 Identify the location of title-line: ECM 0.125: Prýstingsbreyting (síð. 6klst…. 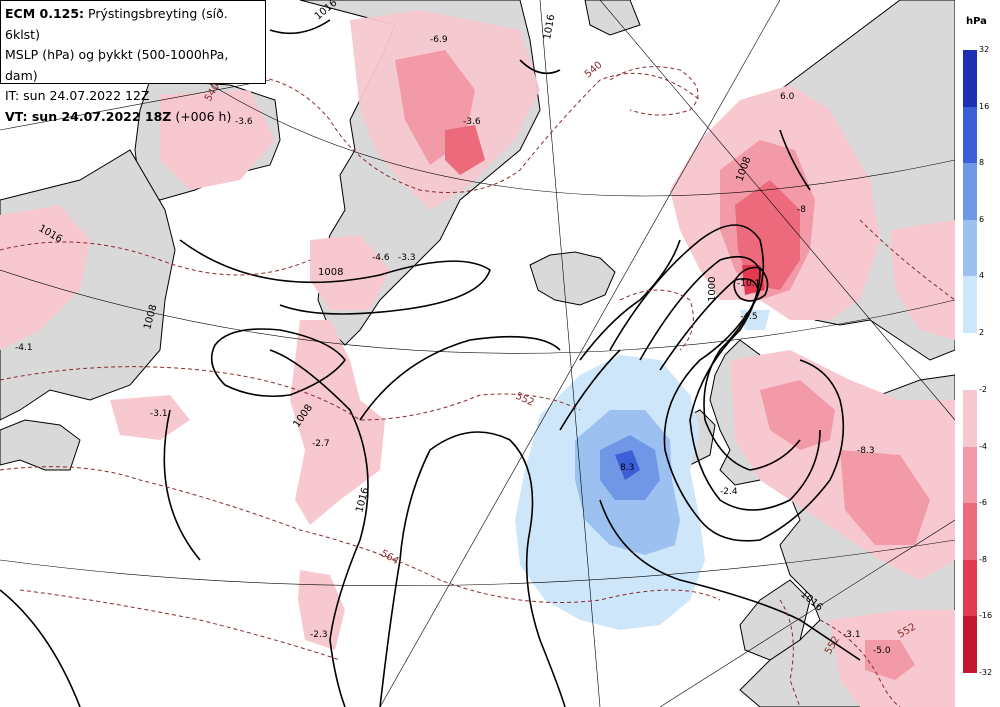
(133, 24).